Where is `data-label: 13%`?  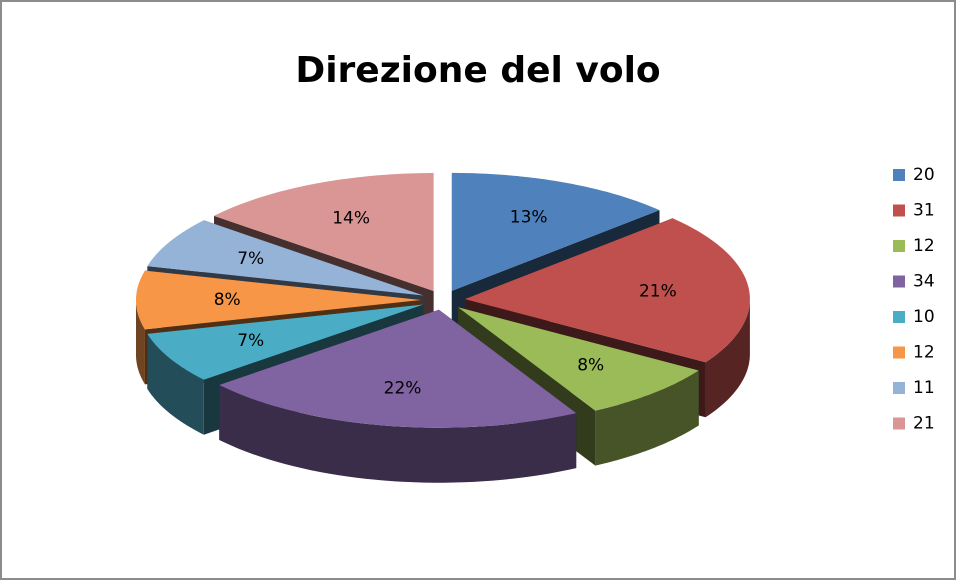
data-label: 13% is located at coordinates (529, 217).